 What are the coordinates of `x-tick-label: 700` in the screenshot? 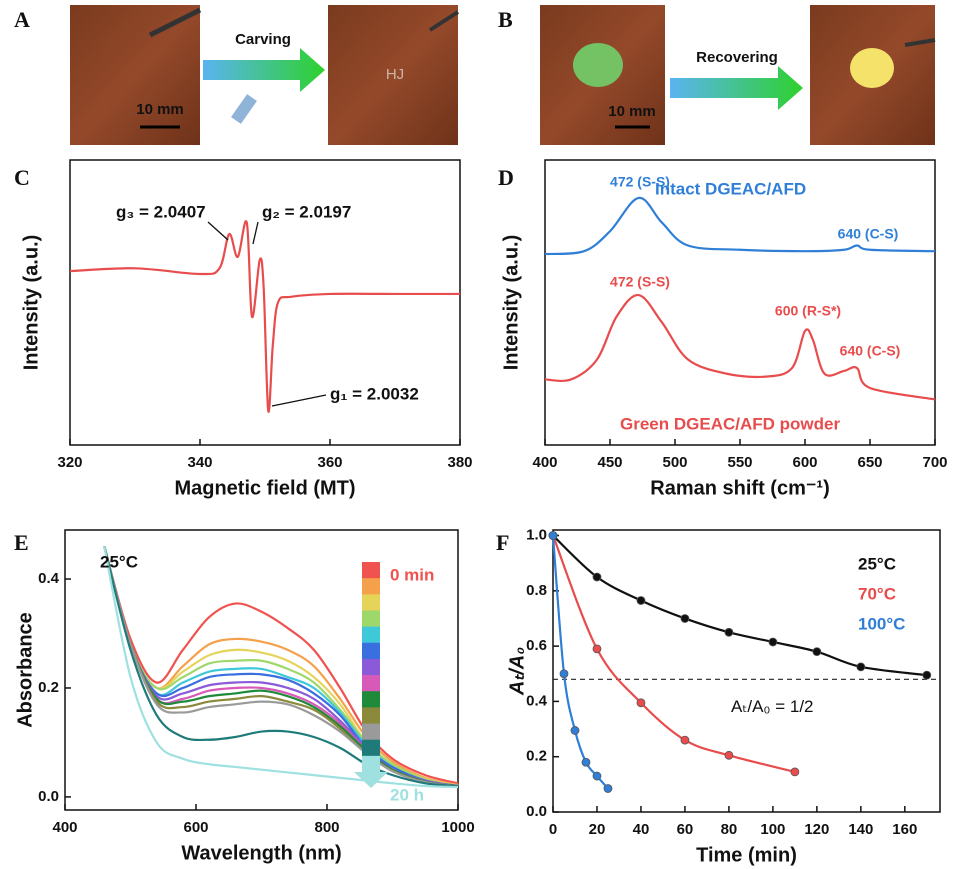 It's located at (934, 462).